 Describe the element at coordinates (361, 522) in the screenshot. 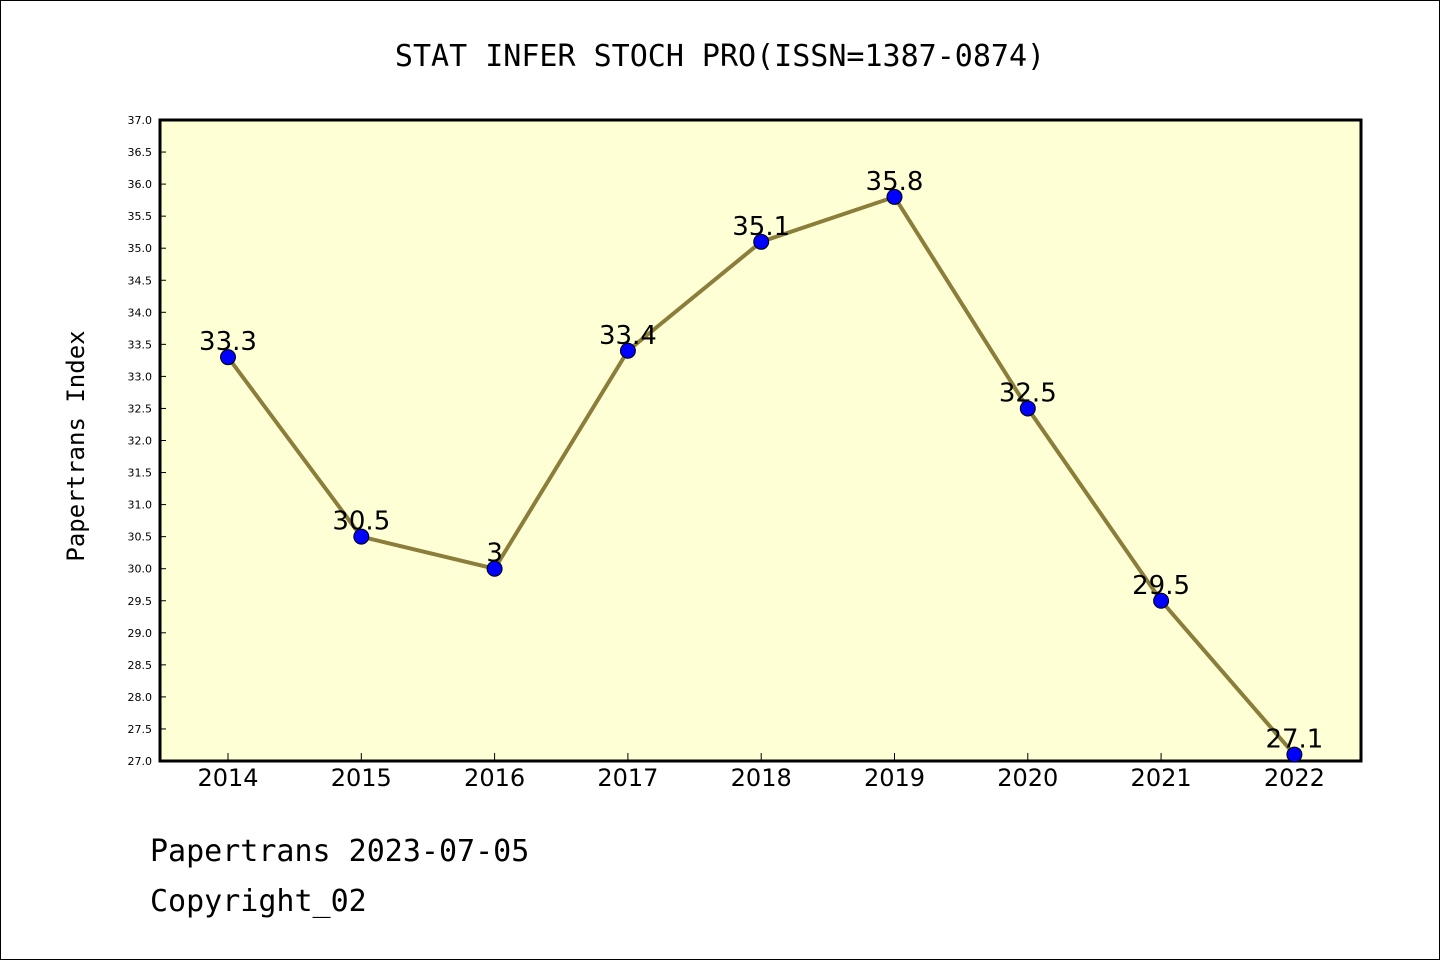

I see `data-label: 30.5` at that location.